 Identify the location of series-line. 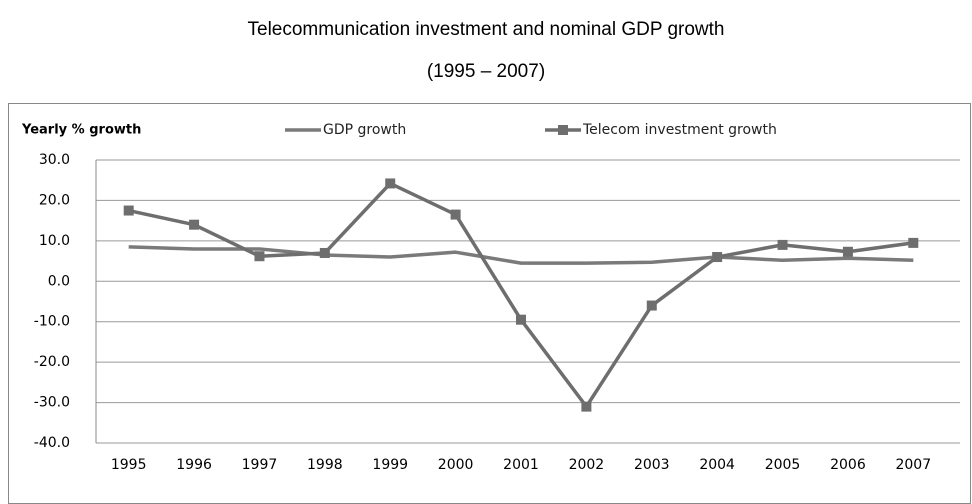
(521, 255).